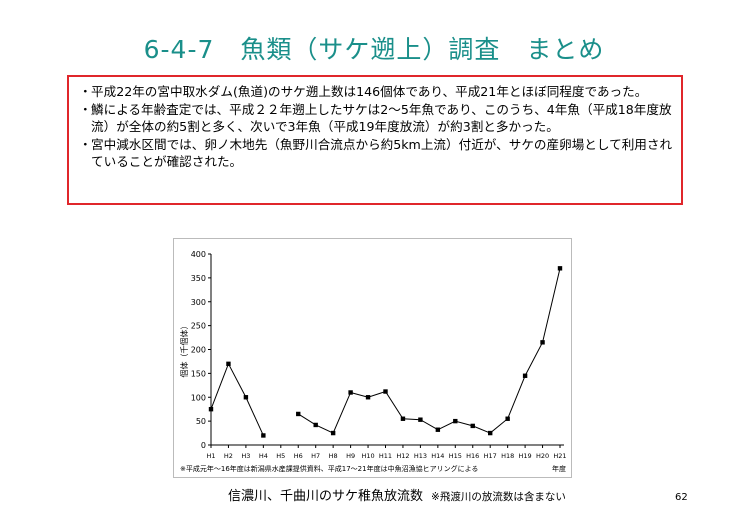  What do you see at coordinates (198, 302) in the screenshot?
I see `y-tick-label: 300` at bounding box center [198, 302].